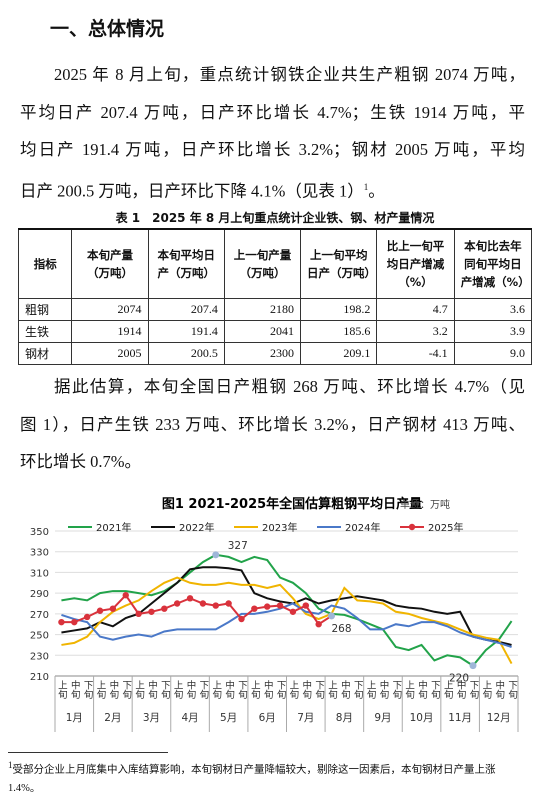 Image resolution: width=550 pixels, height=798 pixels. Describe the element at coordinates (262, 331) in the screenshot. I see `table-cell: 2041` at that location.